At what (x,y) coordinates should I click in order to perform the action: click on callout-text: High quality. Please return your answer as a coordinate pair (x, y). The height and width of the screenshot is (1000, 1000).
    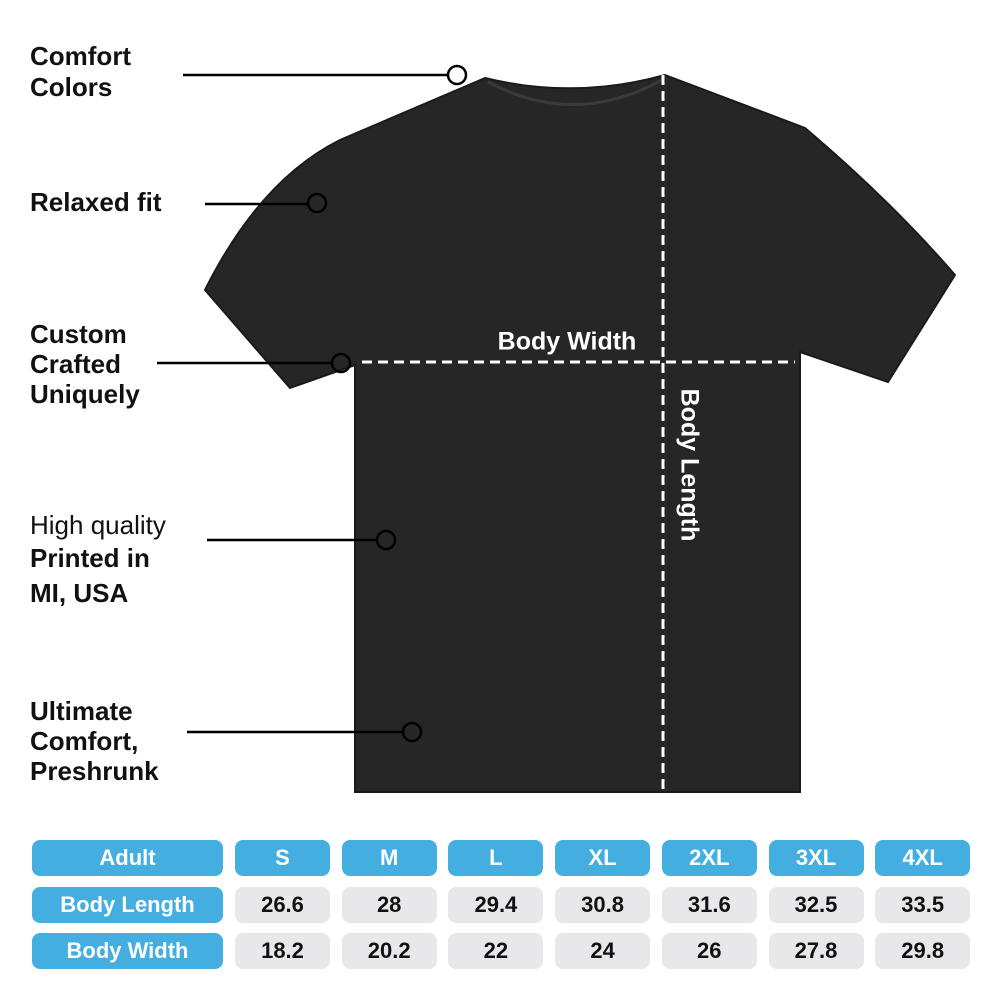
    Looking at the image, I should click on (98, 525).